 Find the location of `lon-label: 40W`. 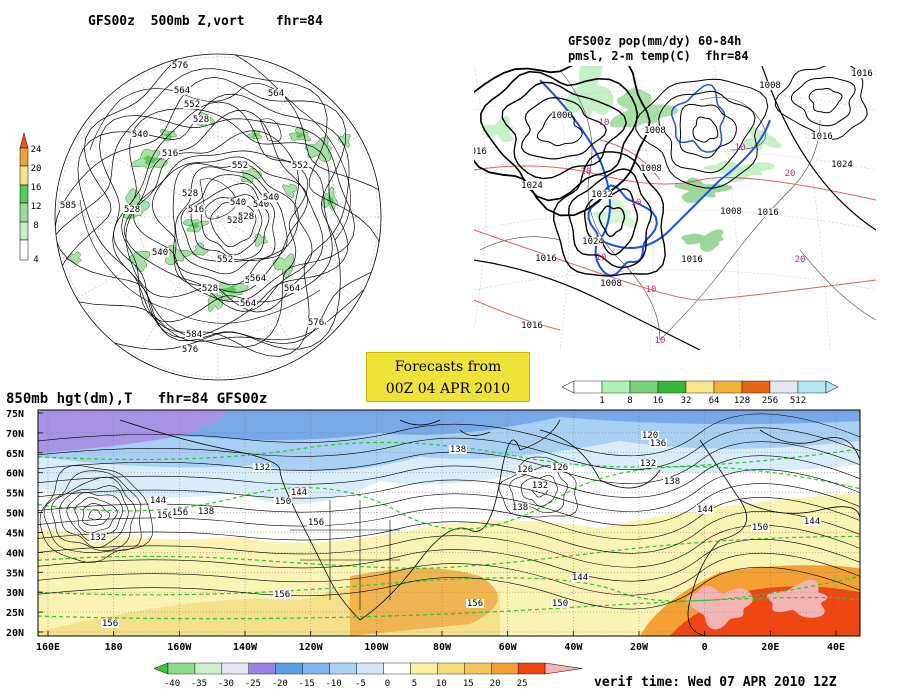

lon-label: 40W is located at coordinates (573, 647).